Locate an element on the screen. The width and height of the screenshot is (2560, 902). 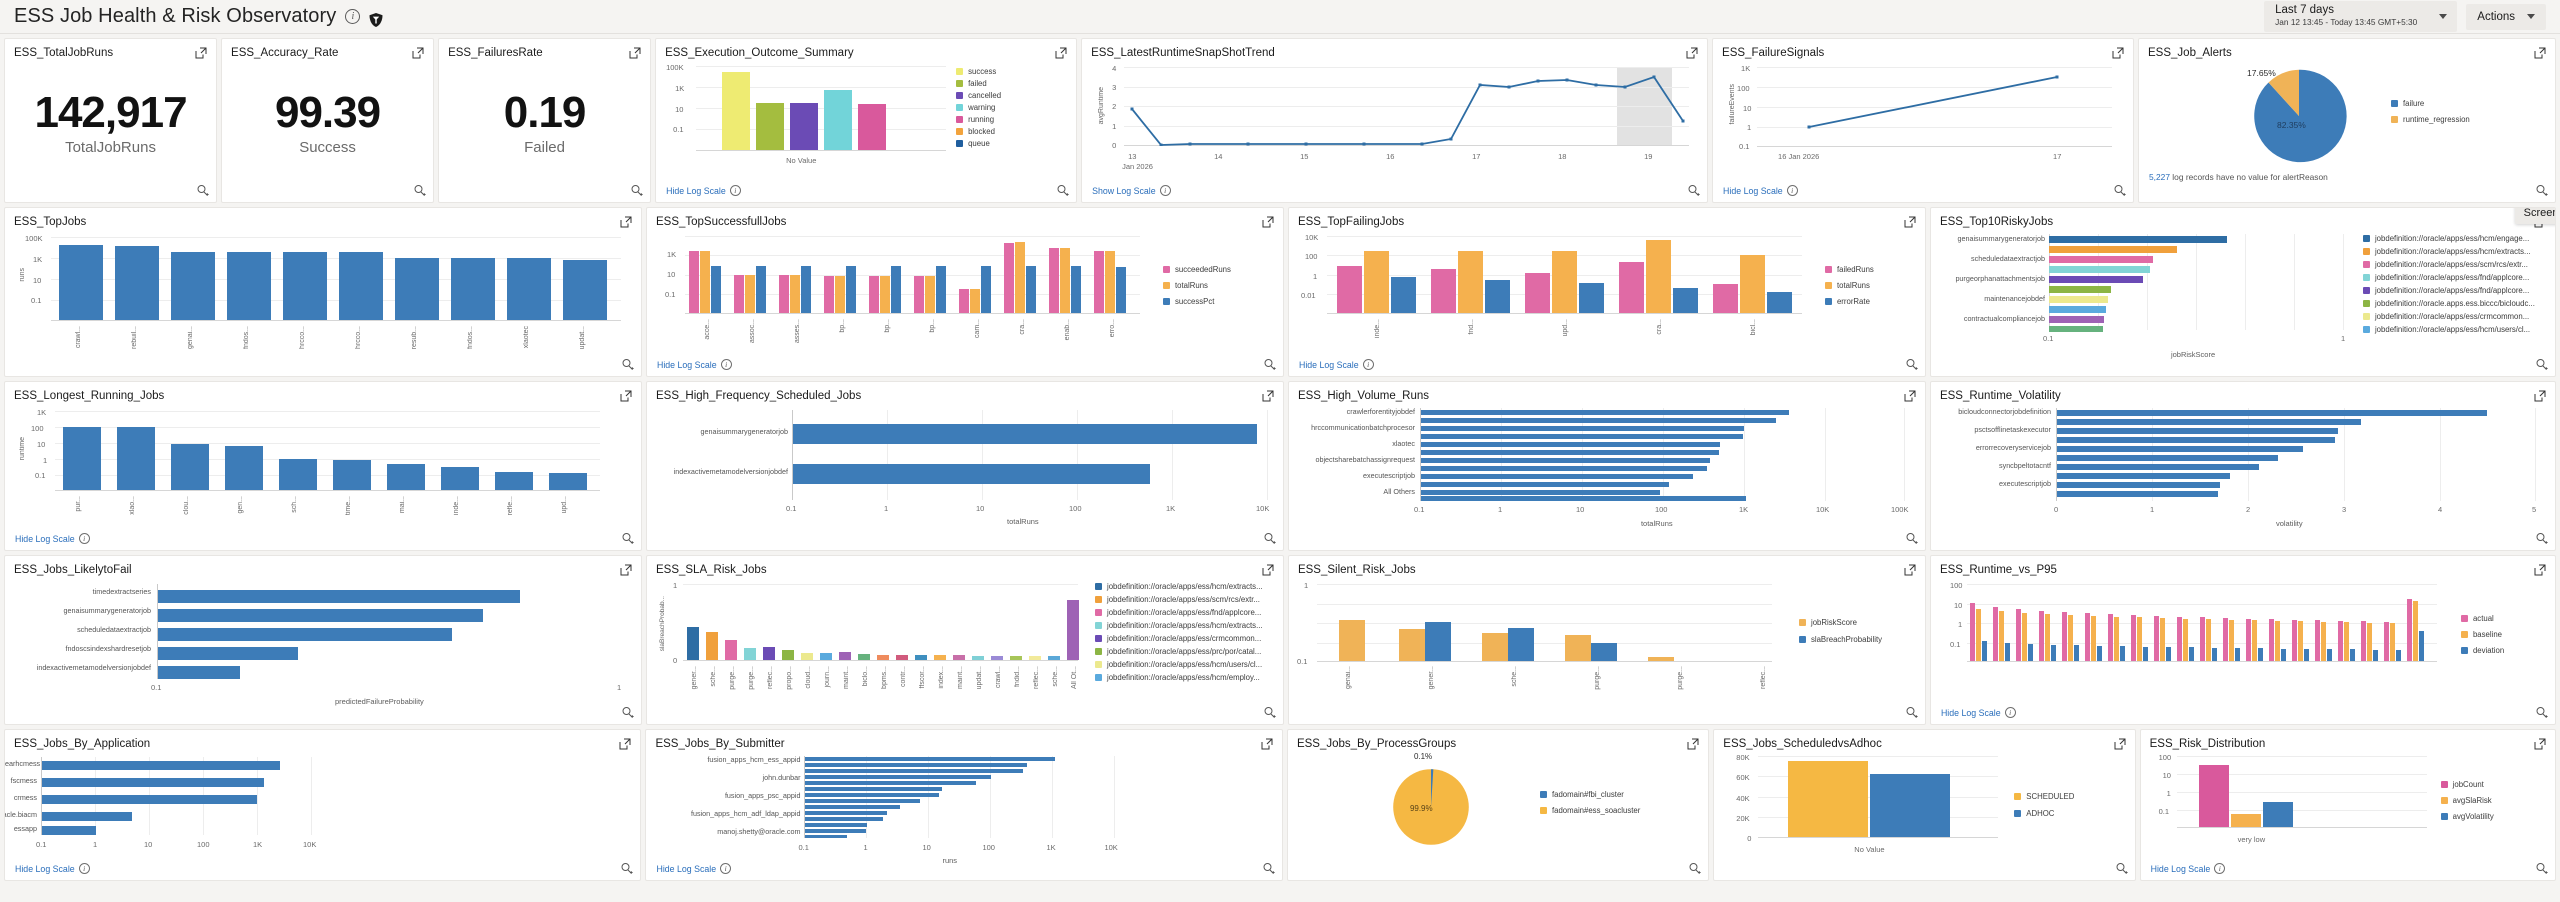
legend-item: fadomain#fbi_cluster is located at coordinates (1589, 794).